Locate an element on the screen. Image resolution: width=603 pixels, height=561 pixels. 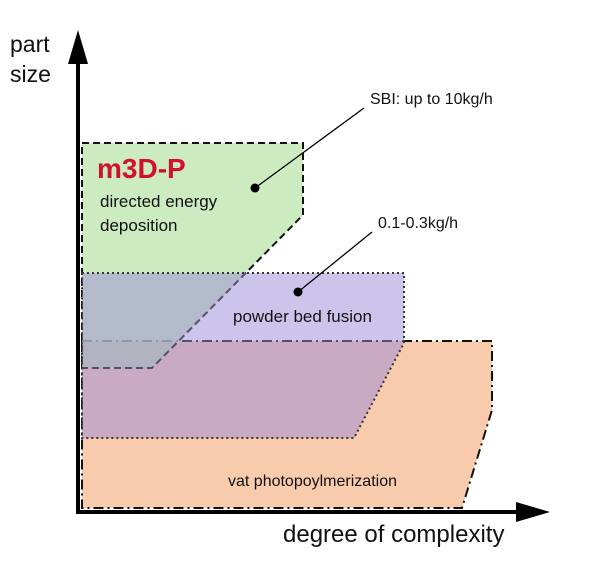
logo: m3D-P is located at coordinates (141, 168).